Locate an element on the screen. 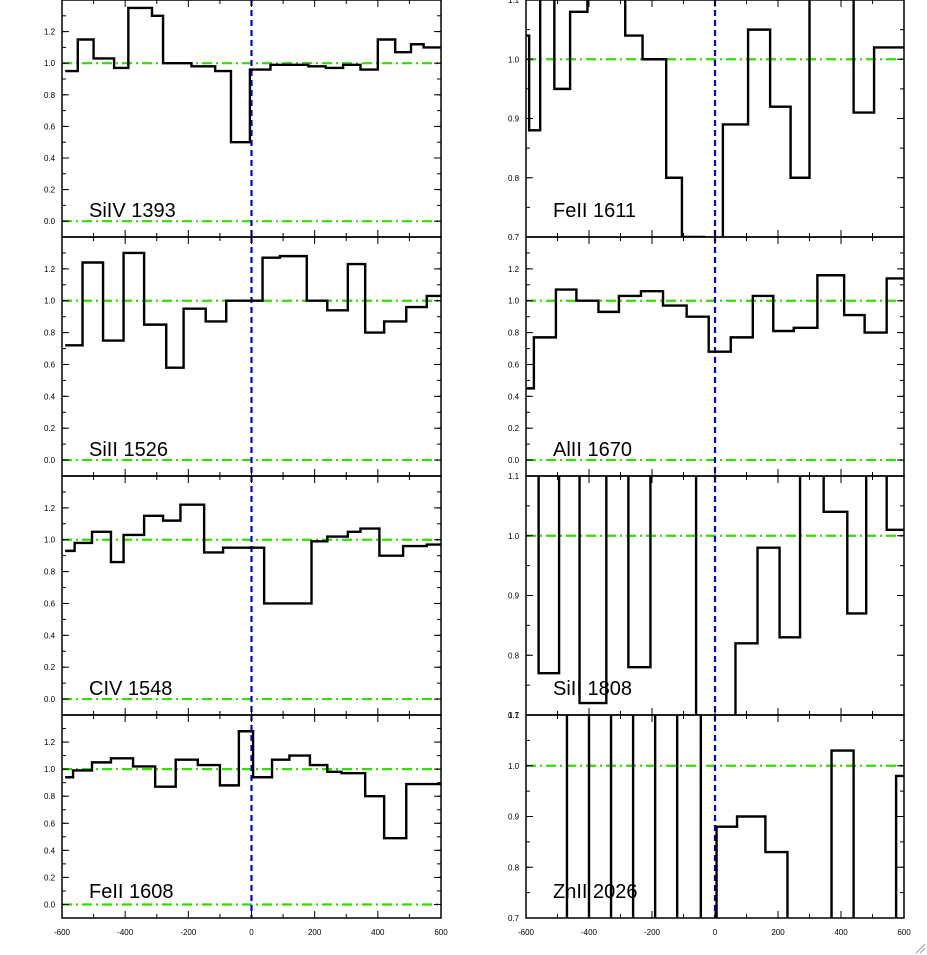 Image resolution: width=927 pixels, height=955 pixels. panel-siiv-1393: 0.0 0.2 0.4 0.6 0.8 1.0 1.2 SiIV 1393 is located at coordinates (243, 119).